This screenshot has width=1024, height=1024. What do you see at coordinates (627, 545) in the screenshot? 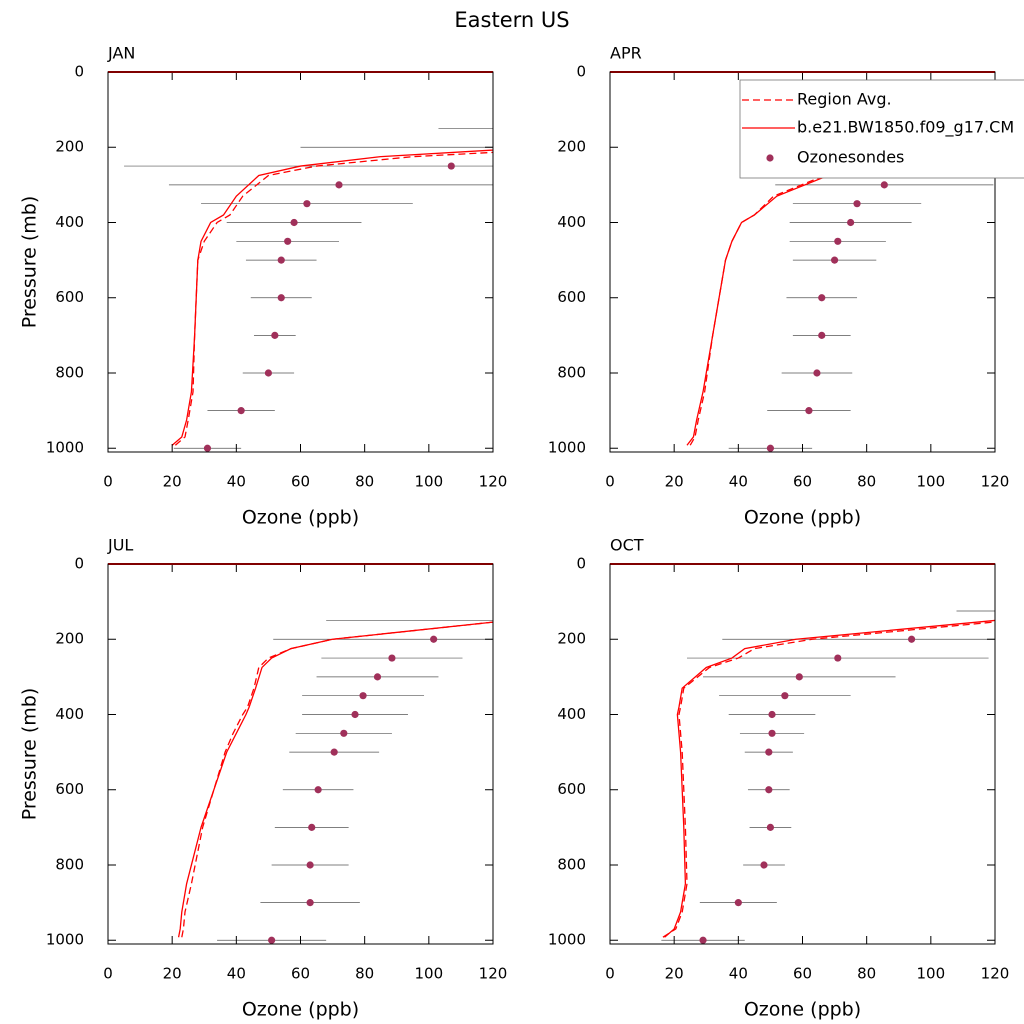
I see `panel-title: OCT` at bounding box center [627, 545].